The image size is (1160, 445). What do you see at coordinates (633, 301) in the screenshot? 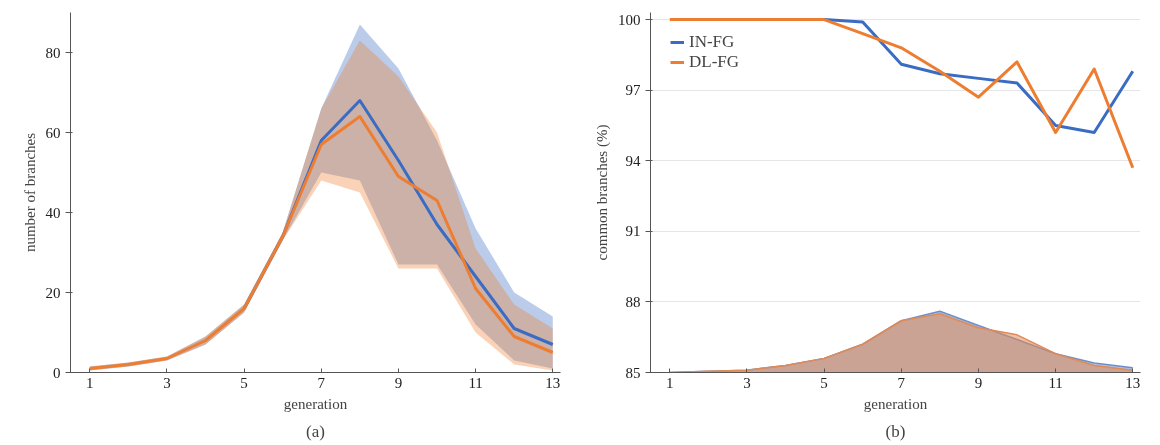
I see `y-tick-label: 88` at bounding box center [633, 301].